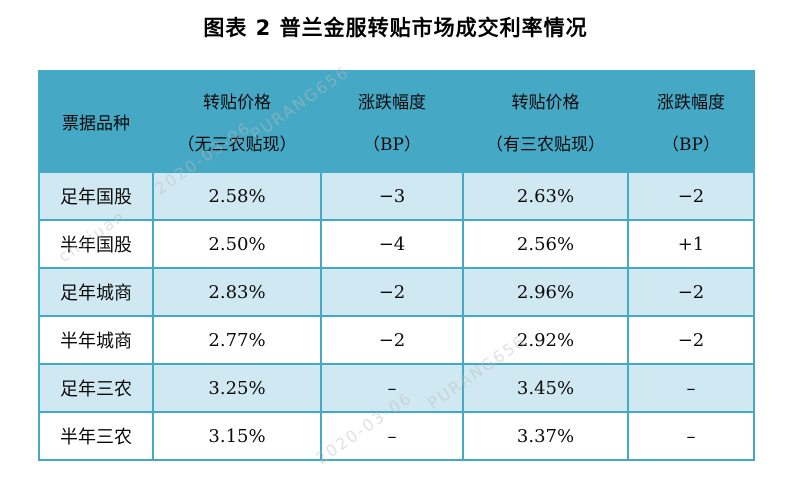  What do you see at coordinates (545, 436) in the screenshot?
I see `value-cell: 3.37%` at bounding box center [545, 436].